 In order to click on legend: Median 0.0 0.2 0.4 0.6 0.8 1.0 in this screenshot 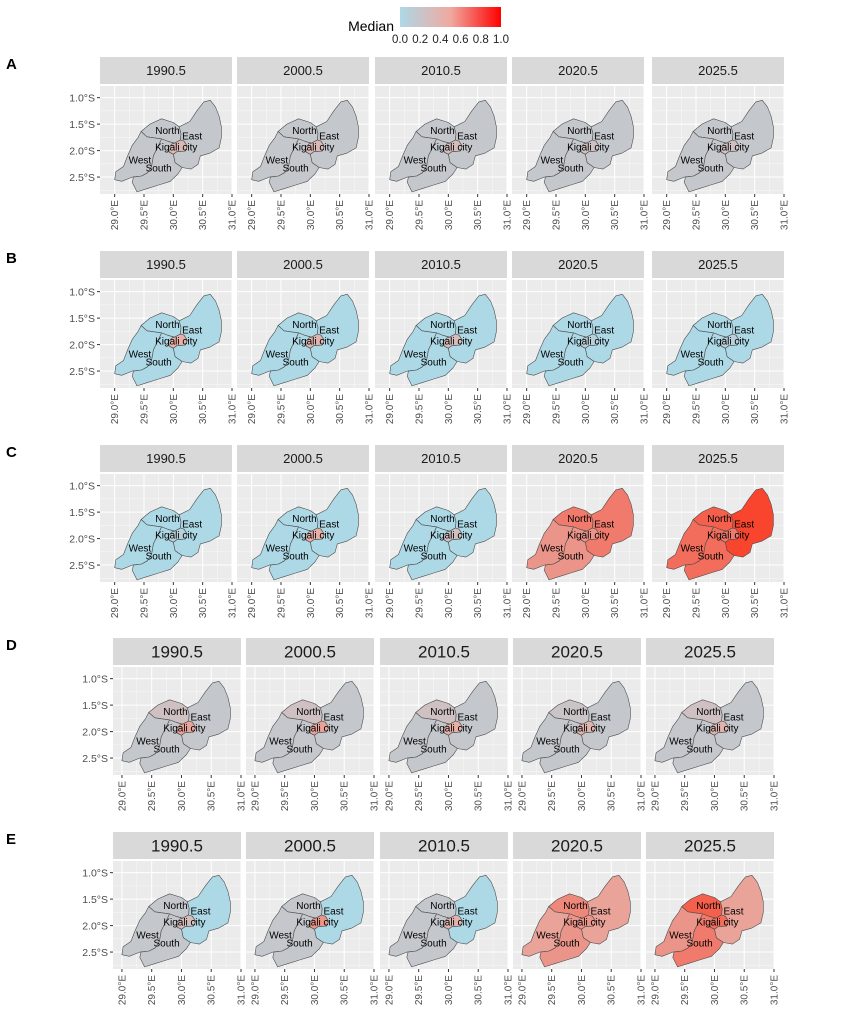, I will do `click(428, 26)`.